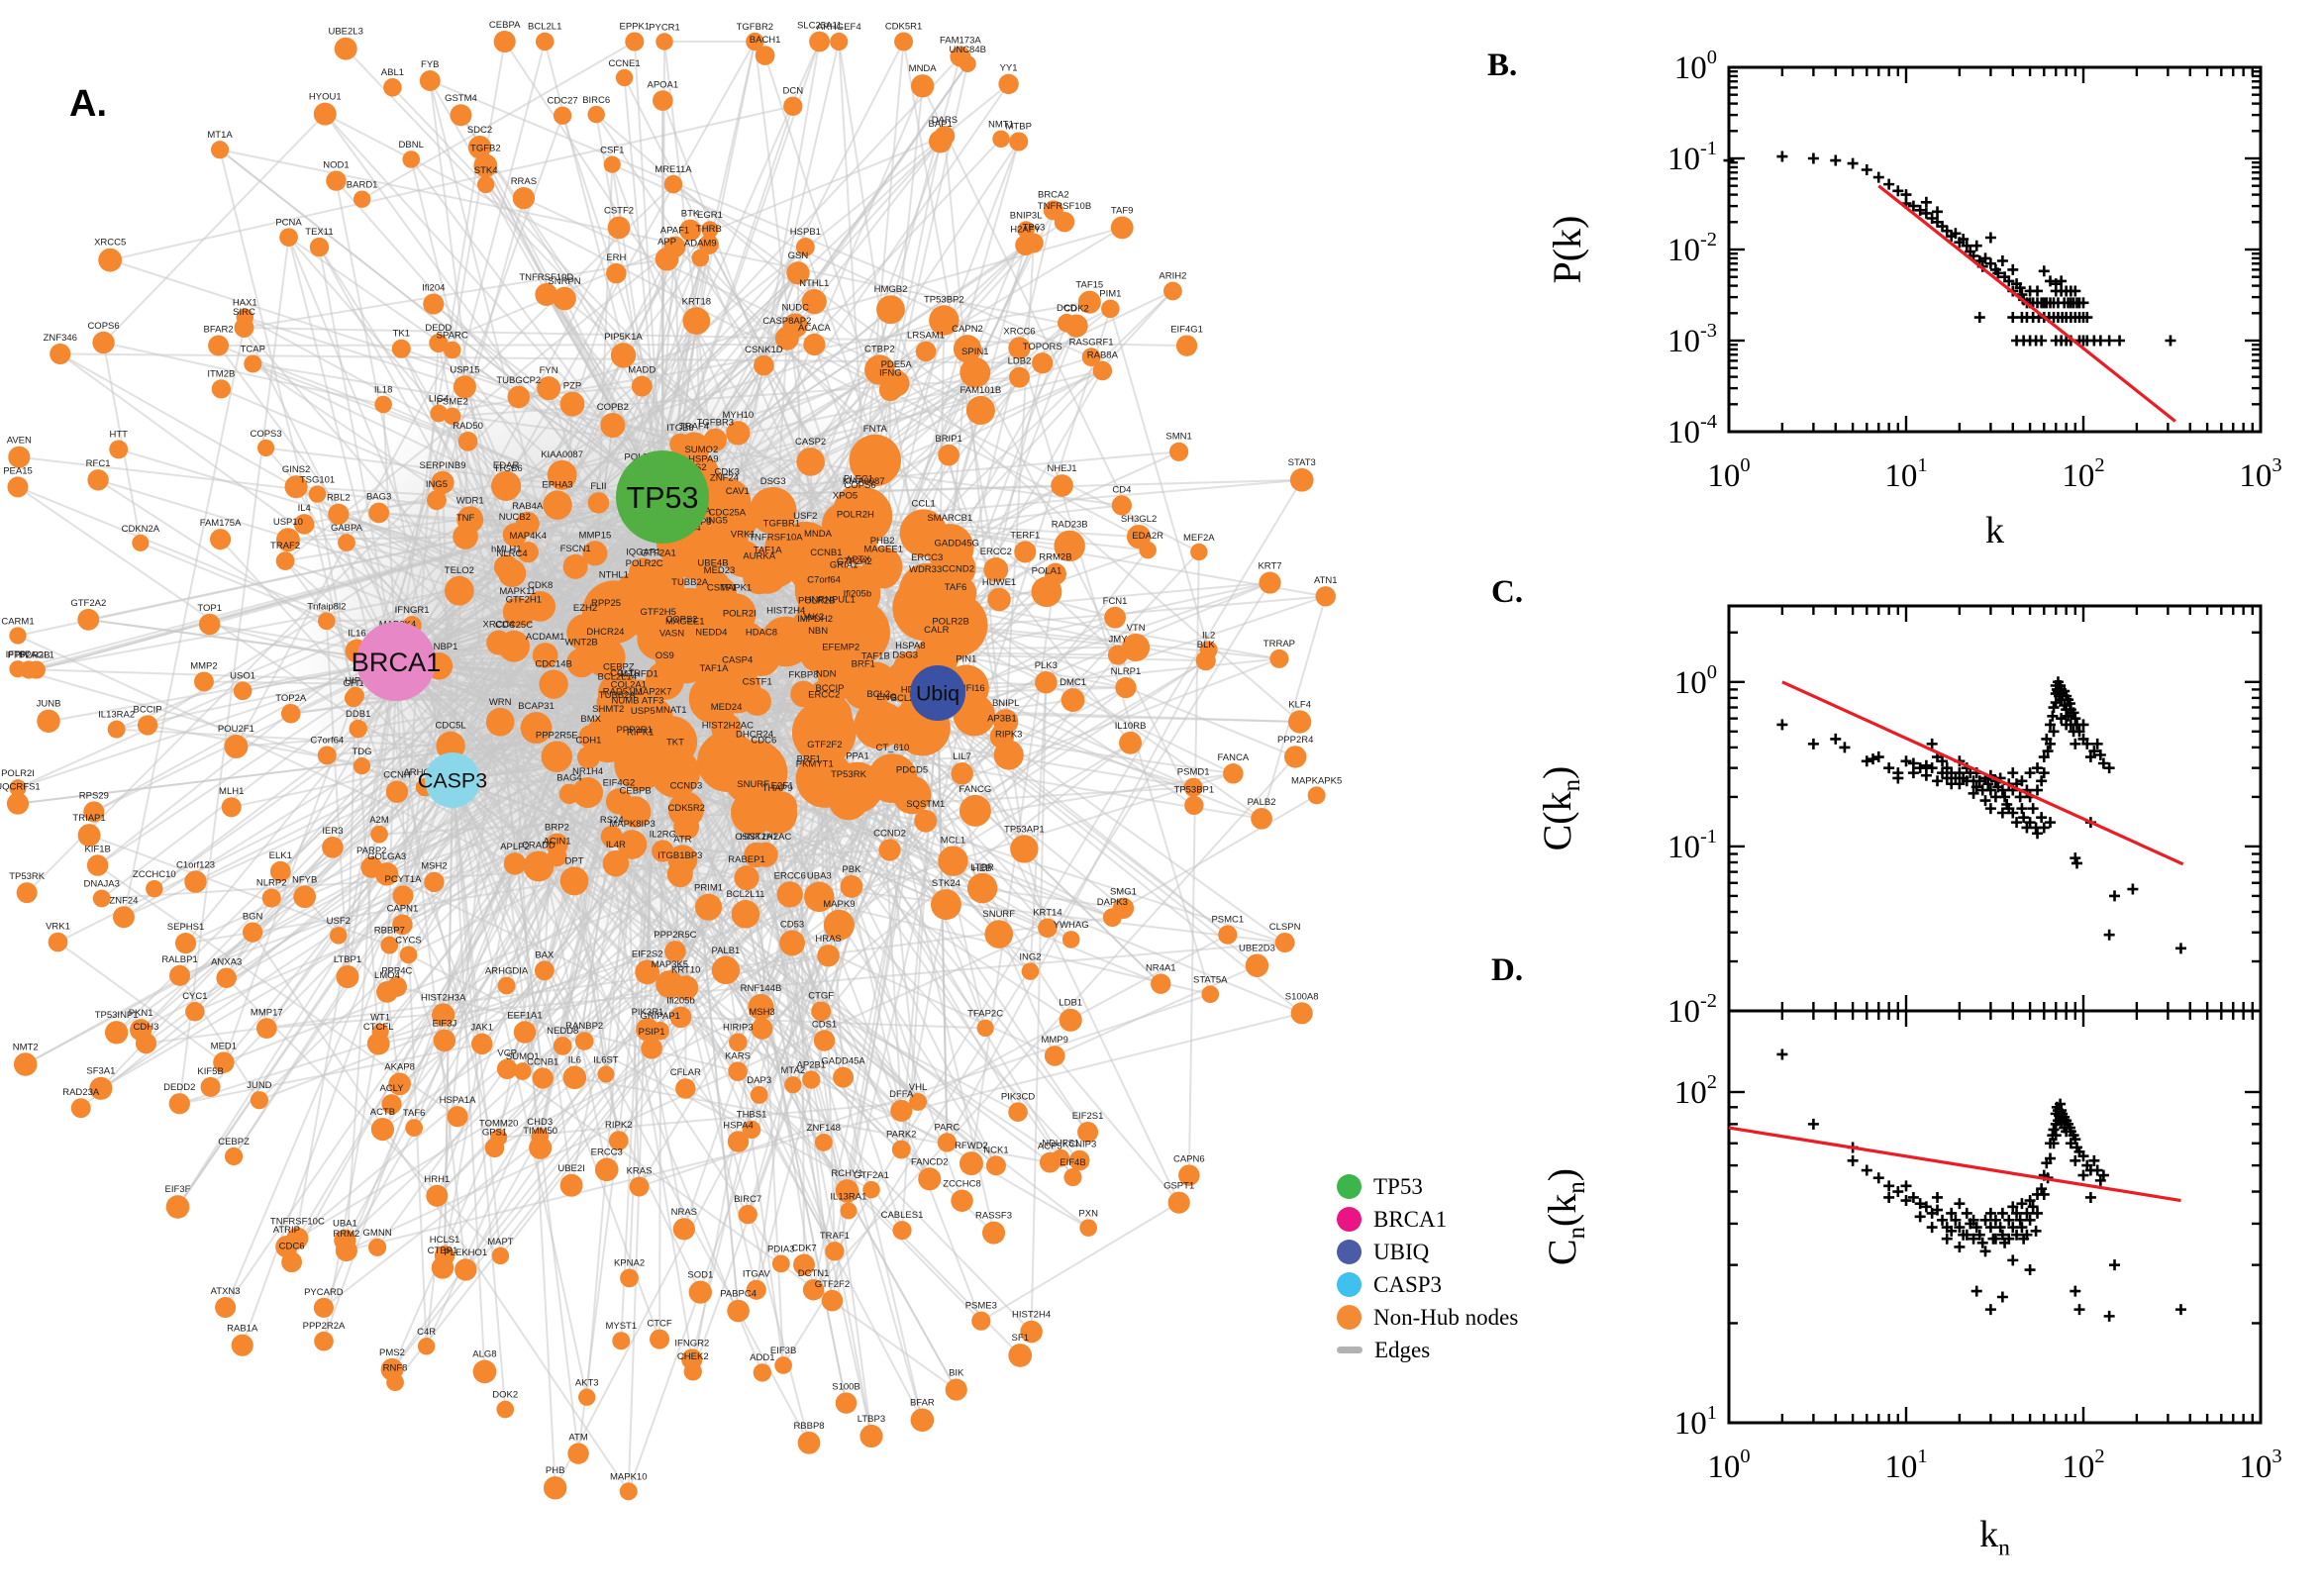 This screenshot has height=1596, width=2323. What do you see at coordinates (1349, 1317) in the screenshot?
I see `nonhub-dot-icon` at bounding box center [1349, 1317].